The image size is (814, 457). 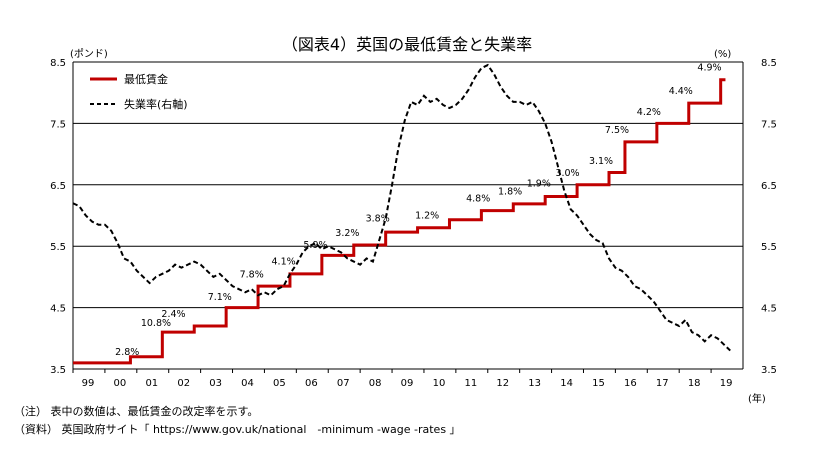 What do you see at coordinates (757, 398) in the screenshot?
I see `x-axis-unit: (年)` at bounding box center [757, 398].